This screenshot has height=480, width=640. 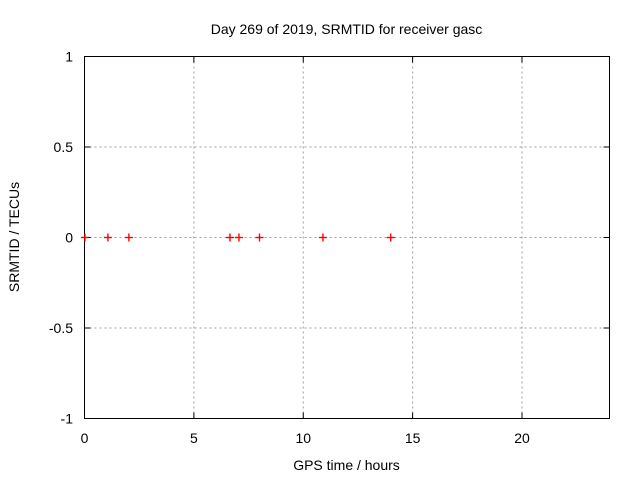 I want to click on x-axis-label: GPS time / hours, so click(x=346, y=465).